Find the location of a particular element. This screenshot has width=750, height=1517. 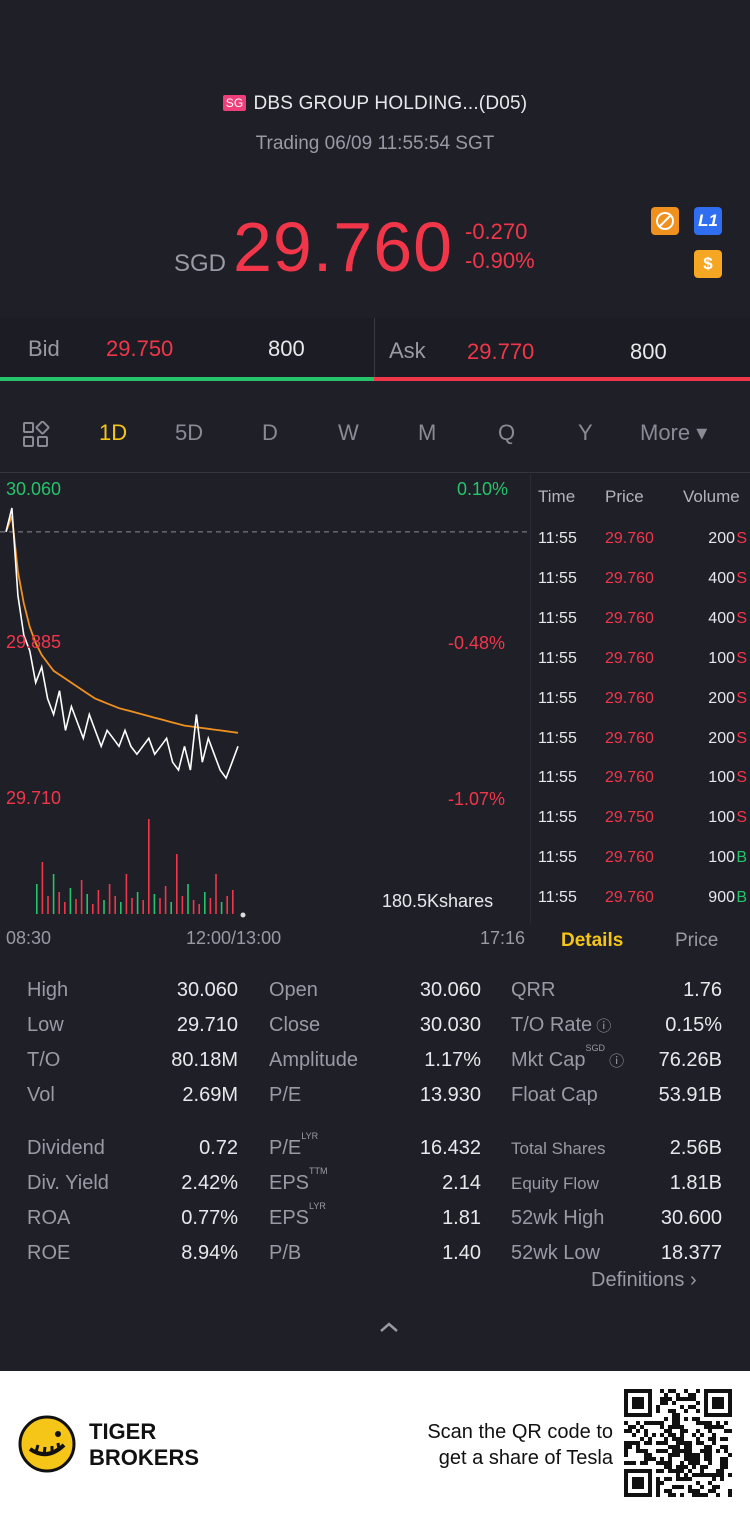

tape-divider is located at coordinates (530, 699).